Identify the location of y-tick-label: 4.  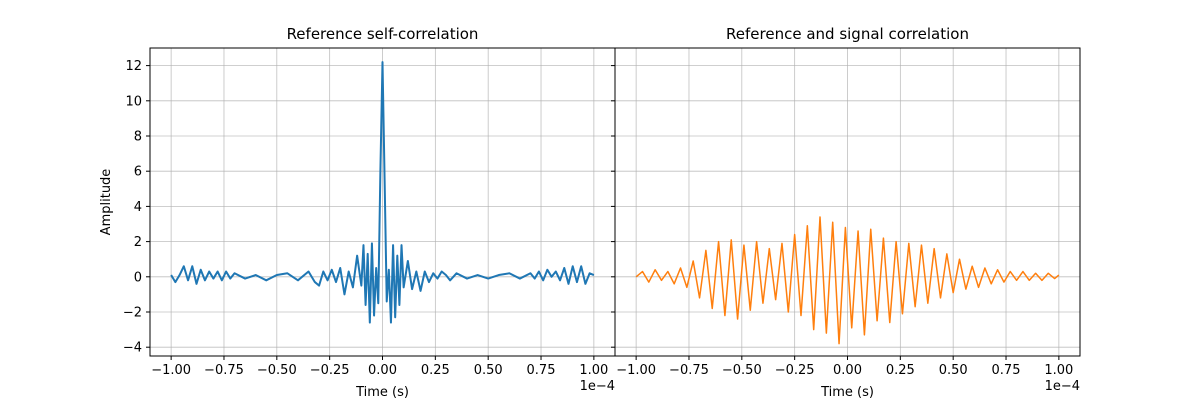
(138, 207).